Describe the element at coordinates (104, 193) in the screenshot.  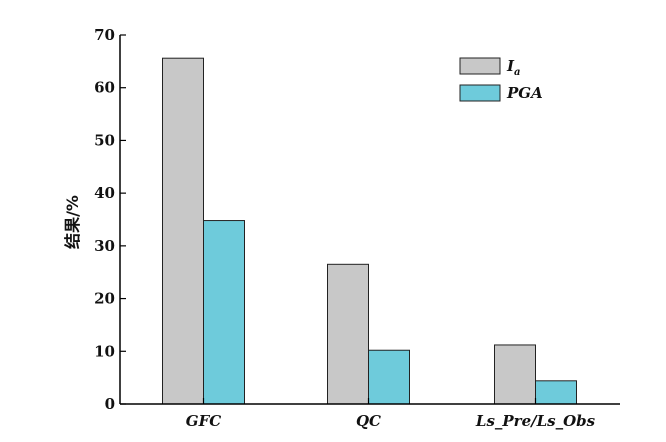
I see `y-tick-label-40: 40` at that location.